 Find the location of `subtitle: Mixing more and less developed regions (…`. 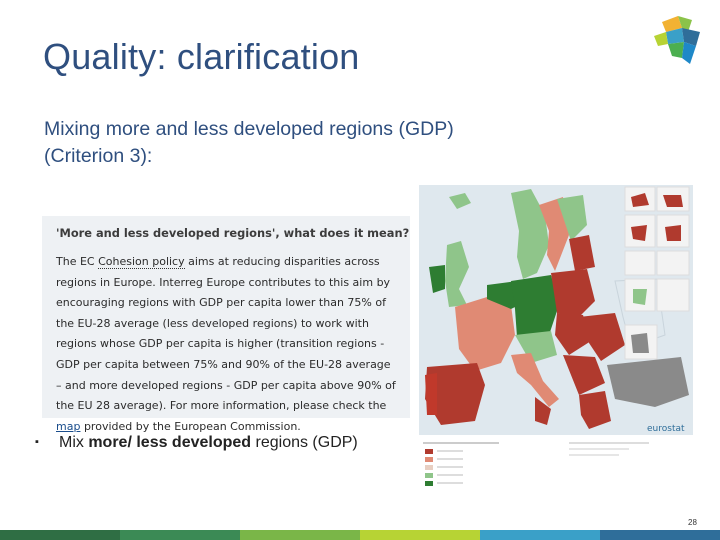

subtitle: Mixing more and less developed regions (… is located at coordinates (324, 143).